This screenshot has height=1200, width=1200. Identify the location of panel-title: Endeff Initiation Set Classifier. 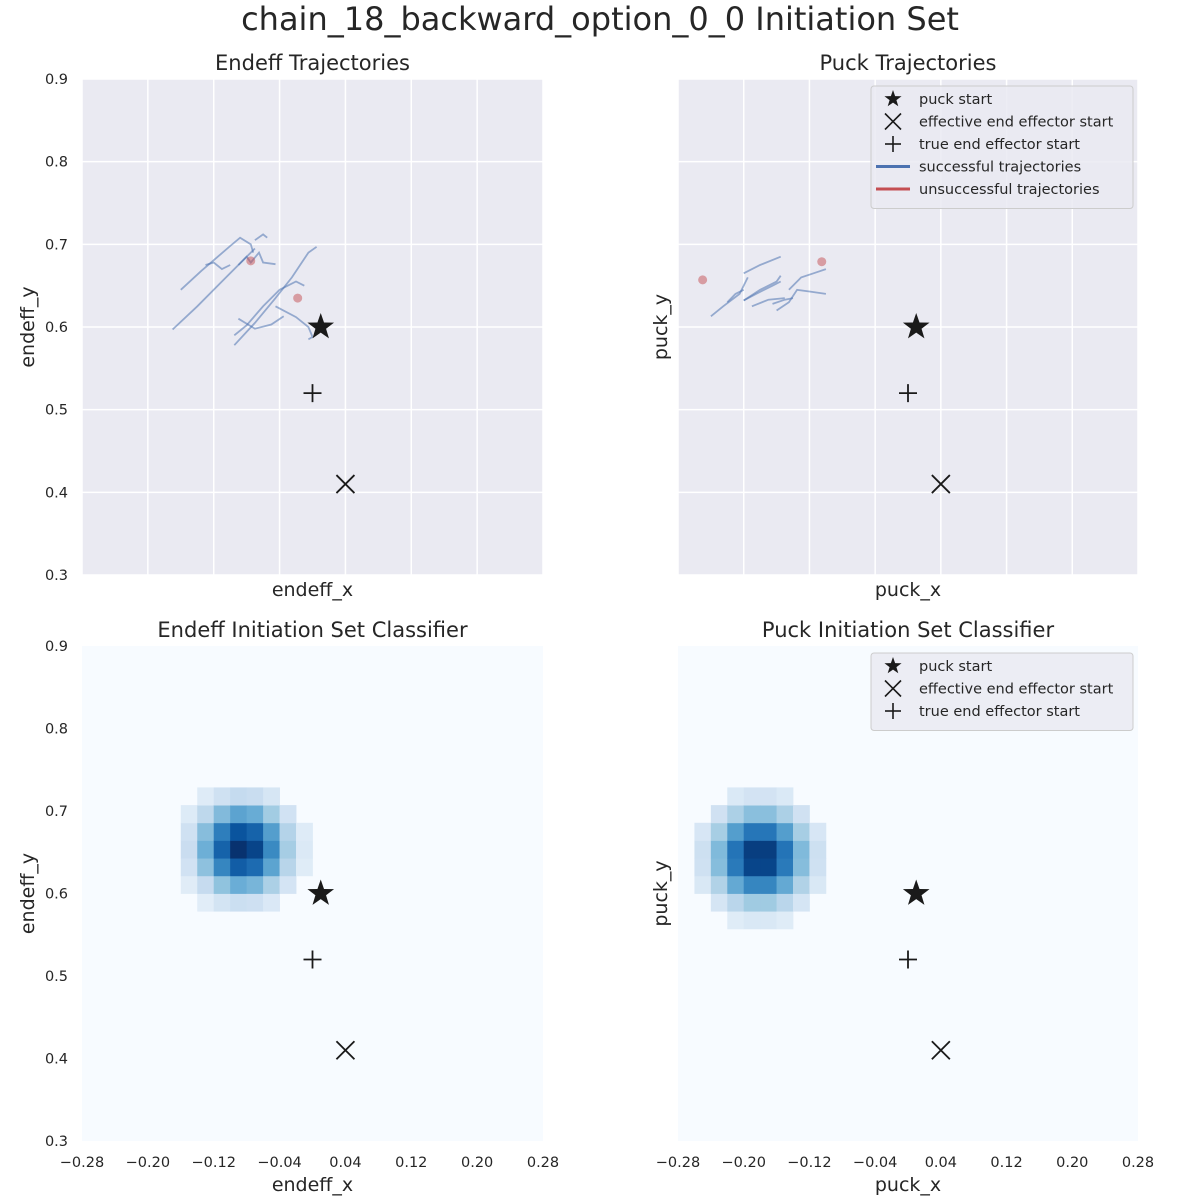
(312, 630).